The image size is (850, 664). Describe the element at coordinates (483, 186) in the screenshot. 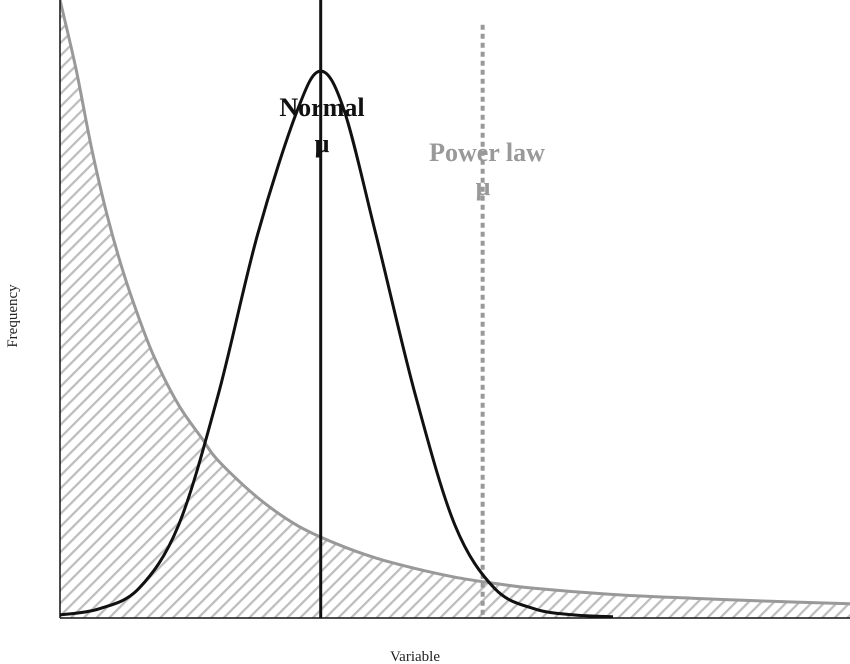

I see `power-law-mean-symbol: μ` at that location.